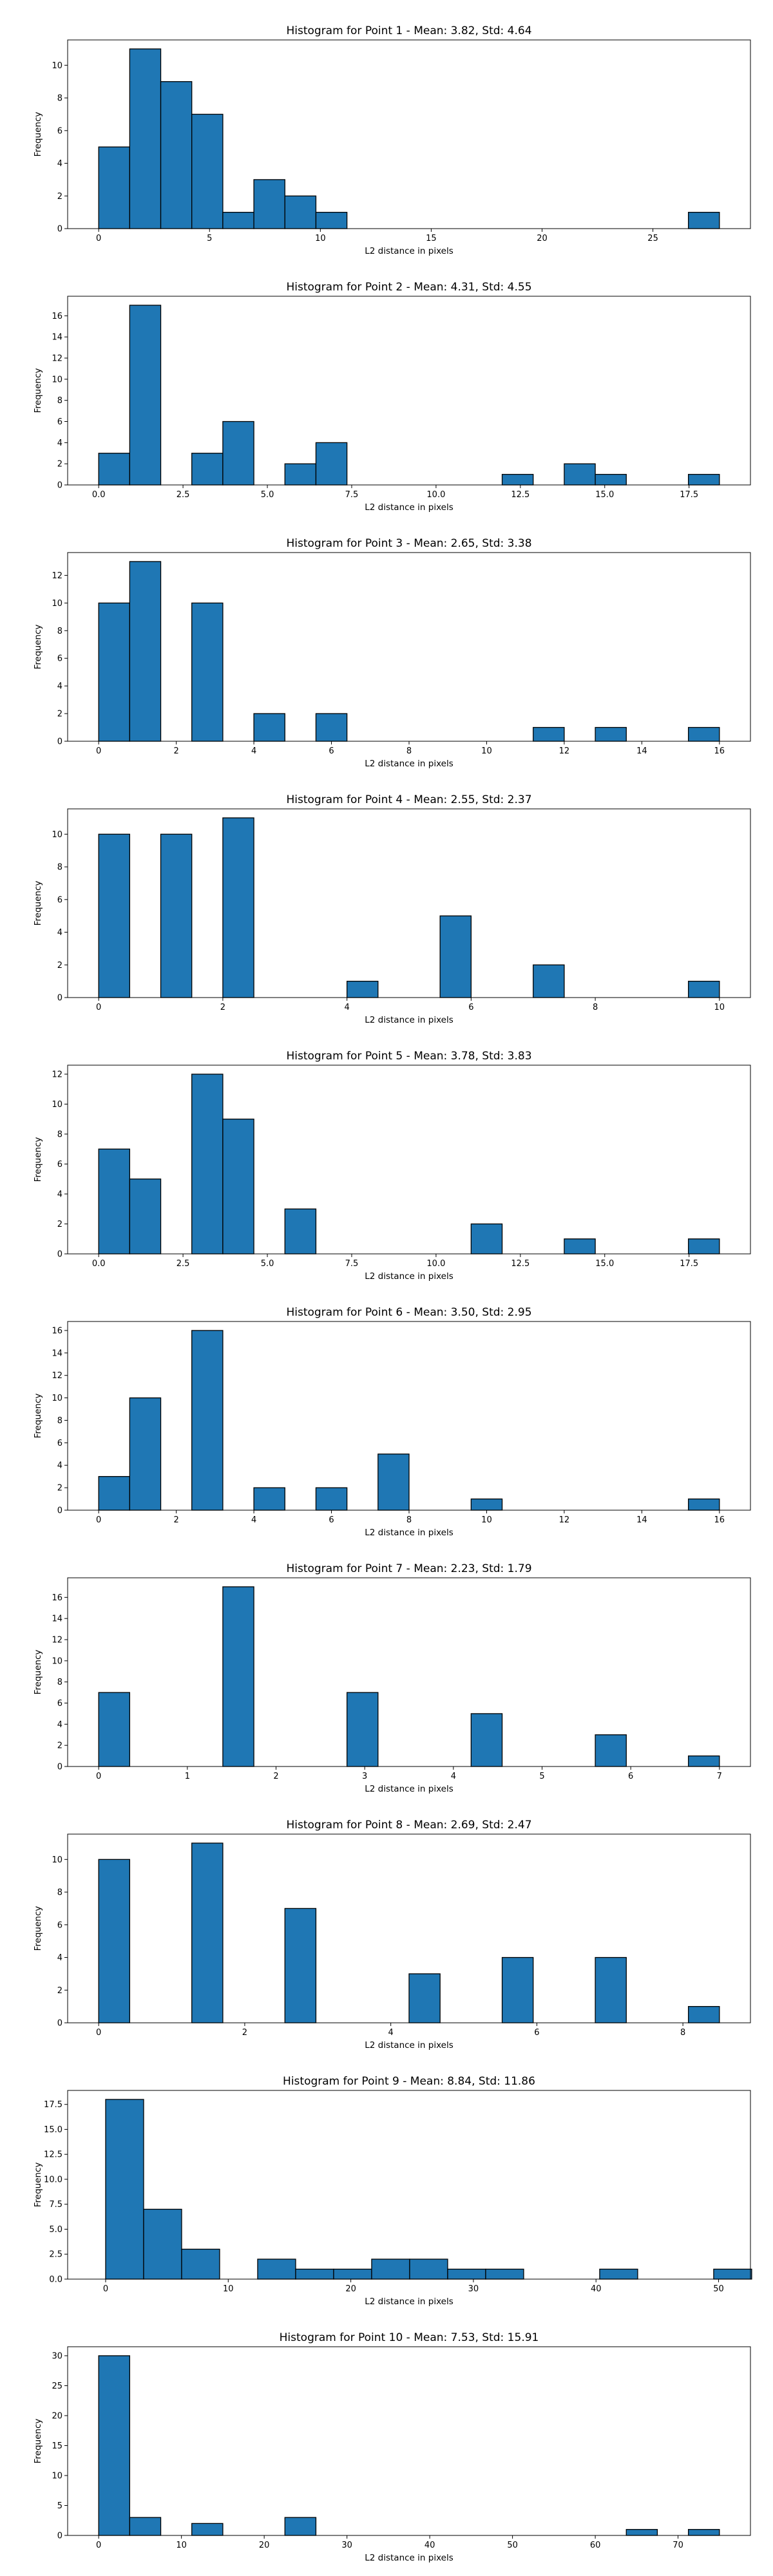  Describe the element at coordinates (187, 1777) in the screenshot. I see `x-tick-label: 1` at that location.